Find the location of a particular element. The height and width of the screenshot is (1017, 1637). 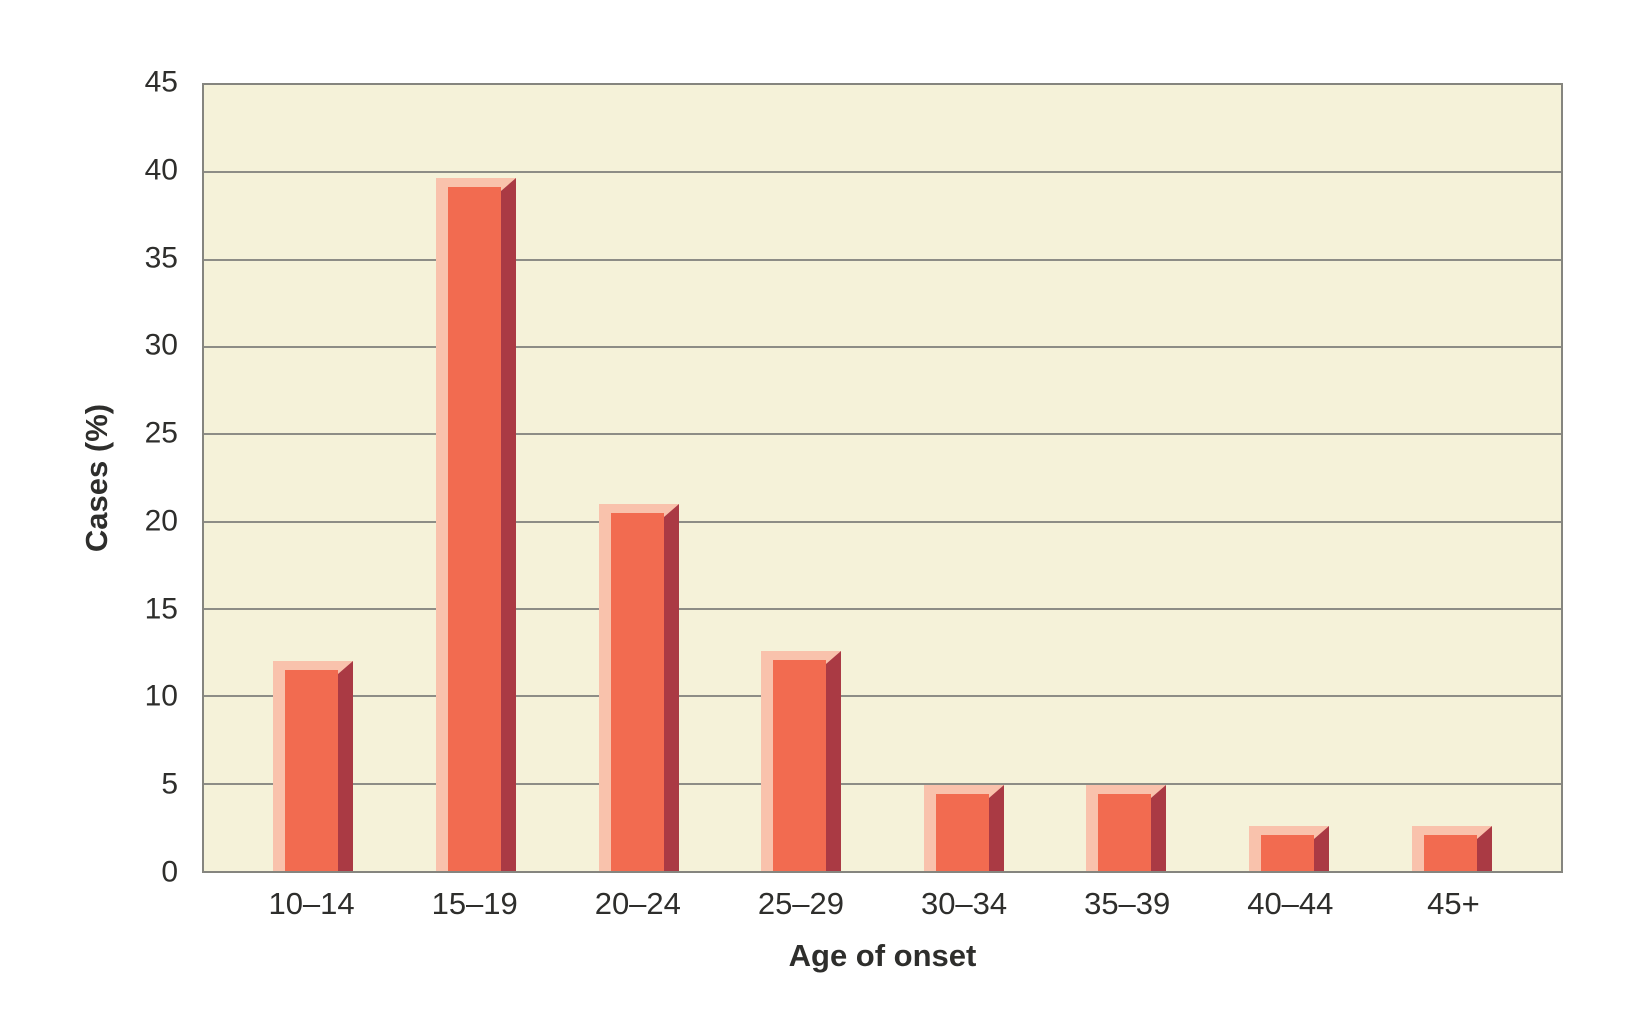

bar-20–24 is located at coordinates (638, 687).